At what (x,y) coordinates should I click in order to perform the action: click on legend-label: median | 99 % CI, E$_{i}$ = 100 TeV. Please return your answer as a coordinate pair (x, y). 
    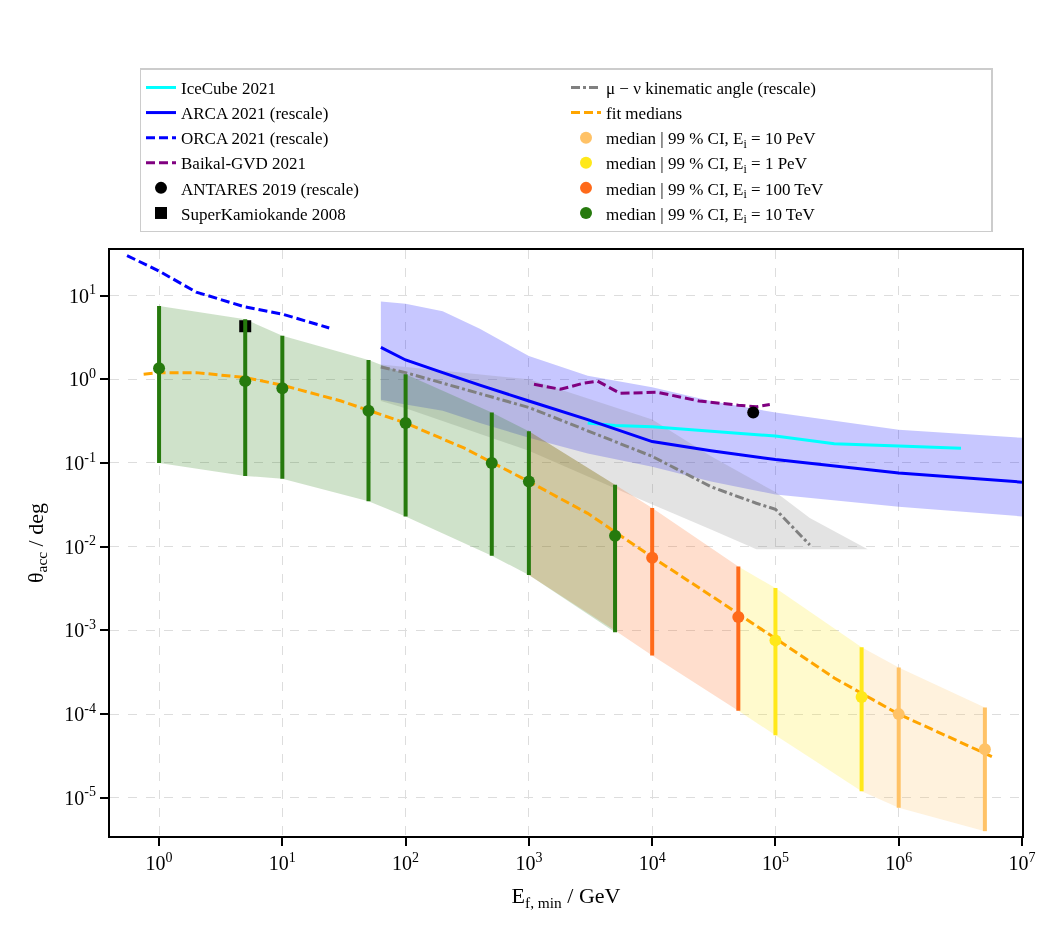
    Looking at the image, I should click on (715, 190).